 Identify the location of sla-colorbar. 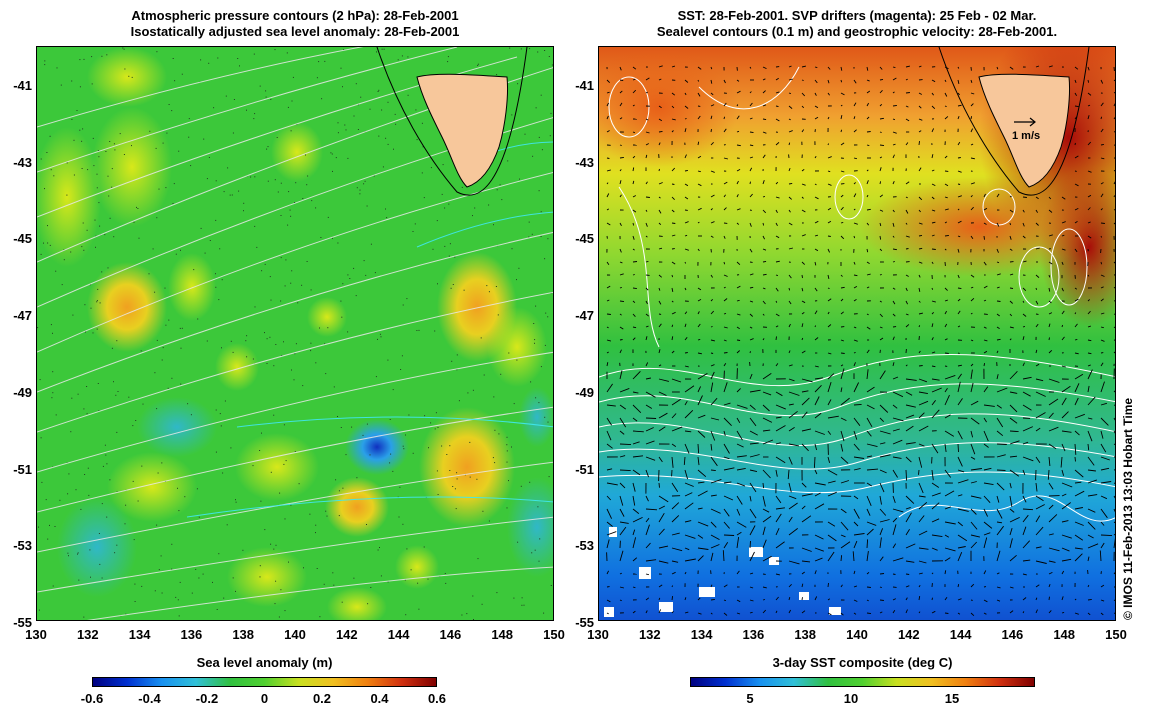
(264, 682).